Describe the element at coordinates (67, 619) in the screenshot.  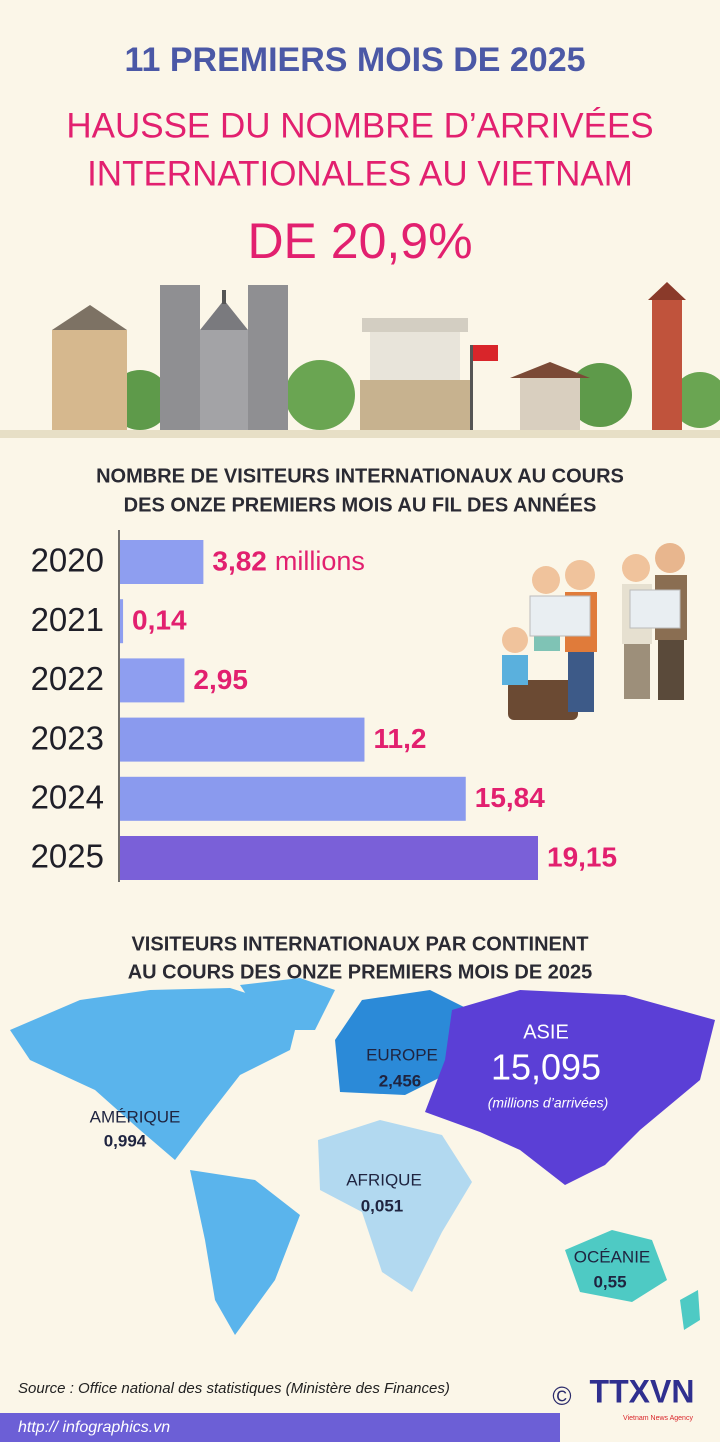
I see `y-tick-label: 2021` at that location.